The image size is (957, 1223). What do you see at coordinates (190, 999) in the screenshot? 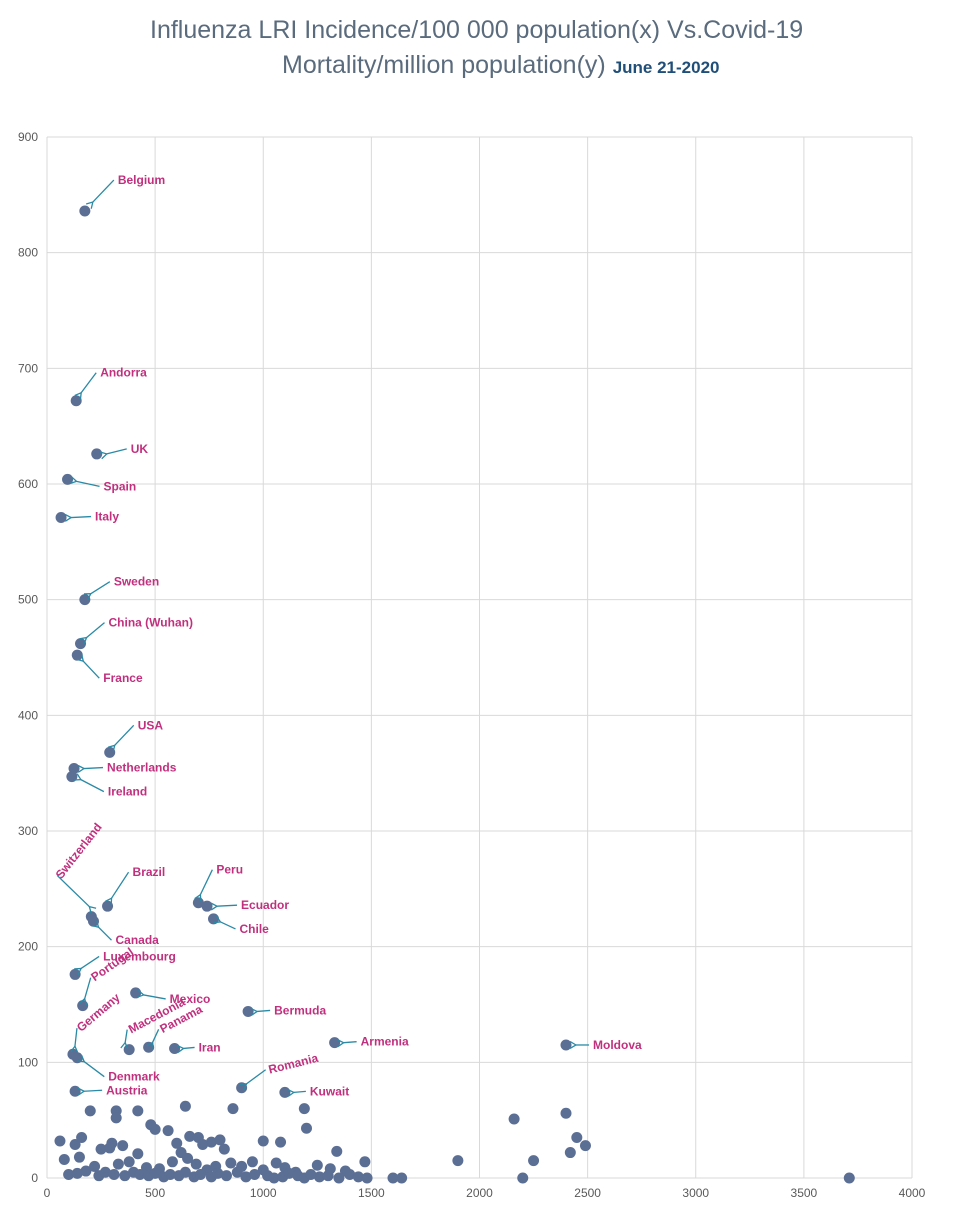
I see `point-label: Mexico` at bounding box center [190, 999].